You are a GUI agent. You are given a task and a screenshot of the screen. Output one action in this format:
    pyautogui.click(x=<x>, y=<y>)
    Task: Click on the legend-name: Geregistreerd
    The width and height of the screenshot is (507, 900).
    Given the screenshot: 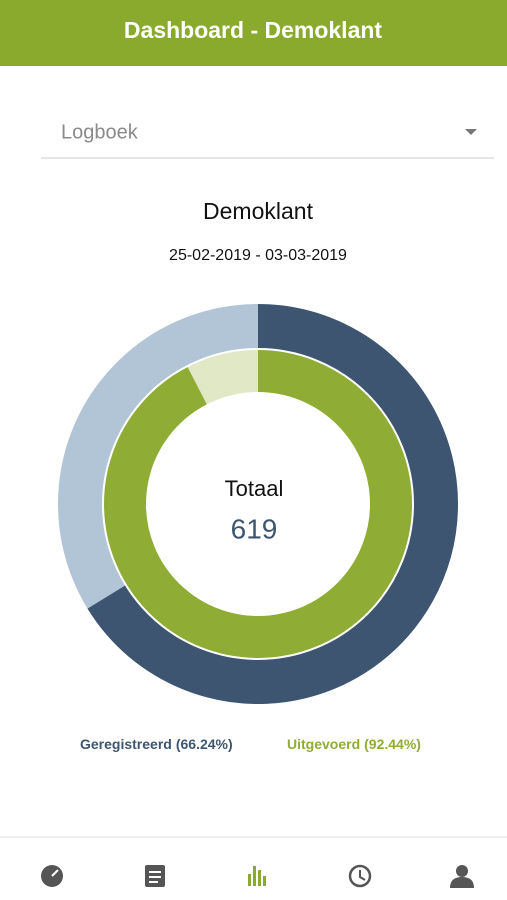 What is the action you would take?
    pyautogui.click(x=126, y=744)
    